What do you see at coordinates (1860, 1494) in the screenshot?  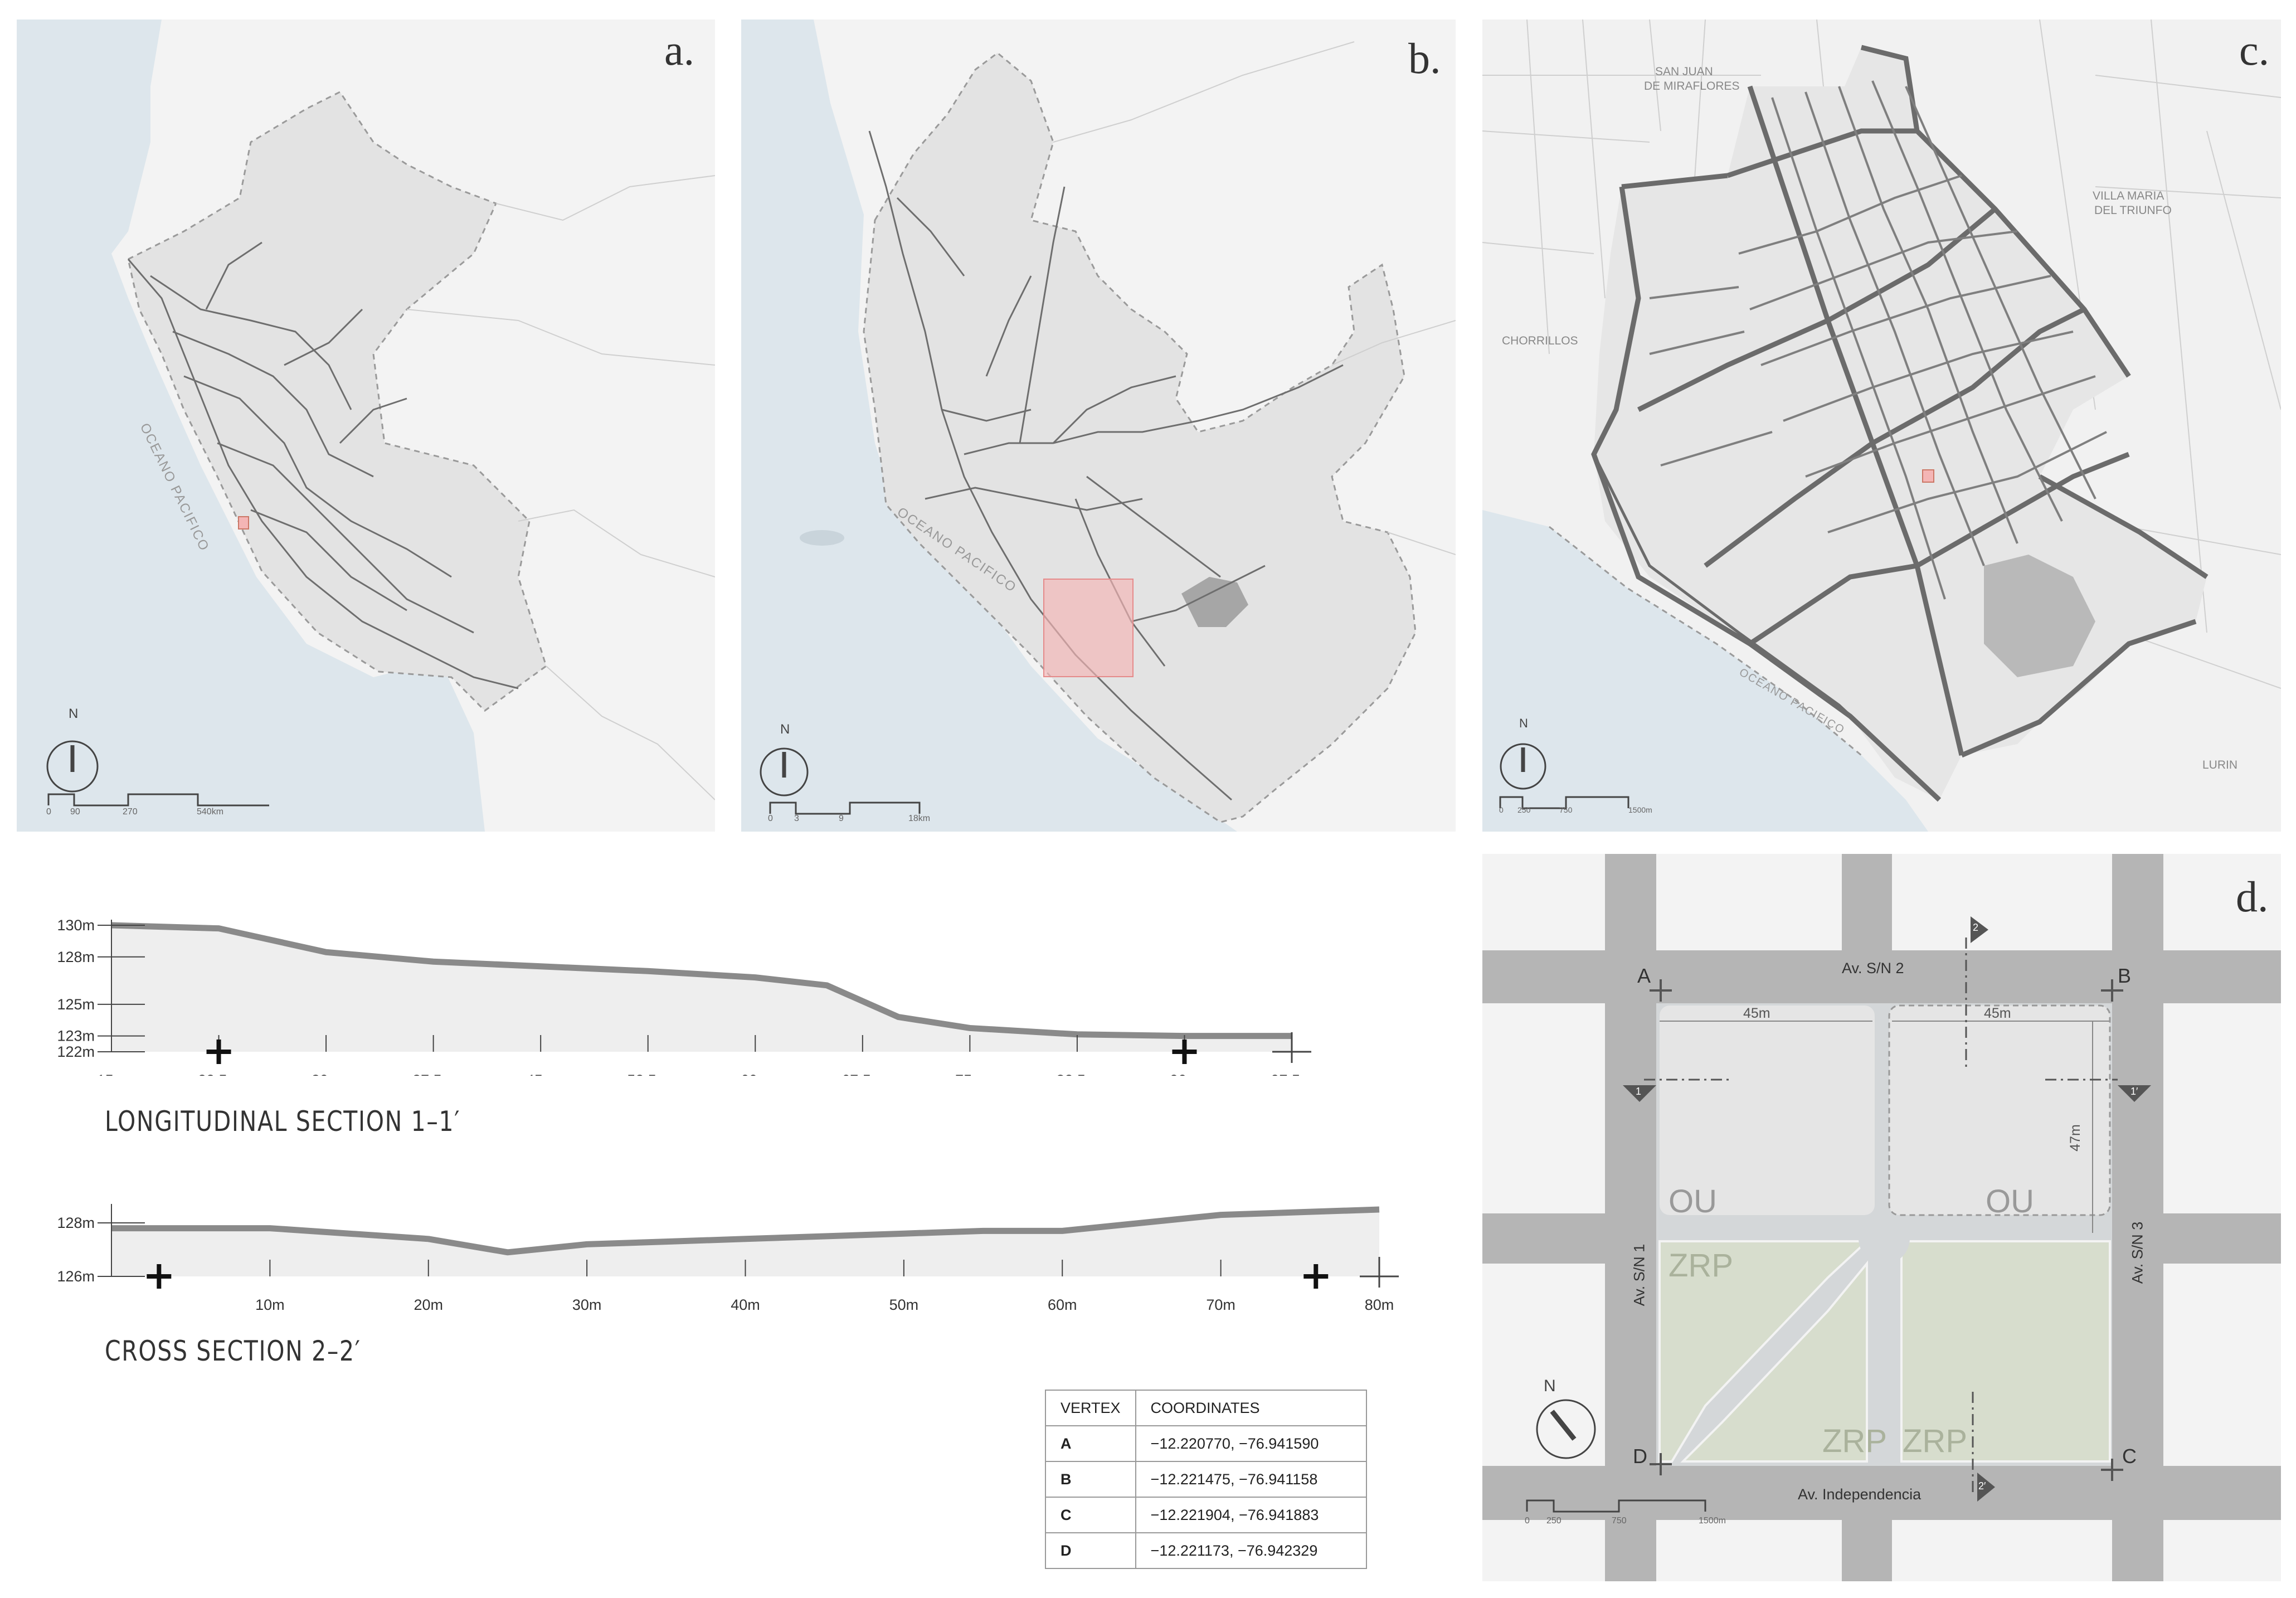 I see `street-label-bottom: Av. Independencia` at bounding box center [1860, 1494].